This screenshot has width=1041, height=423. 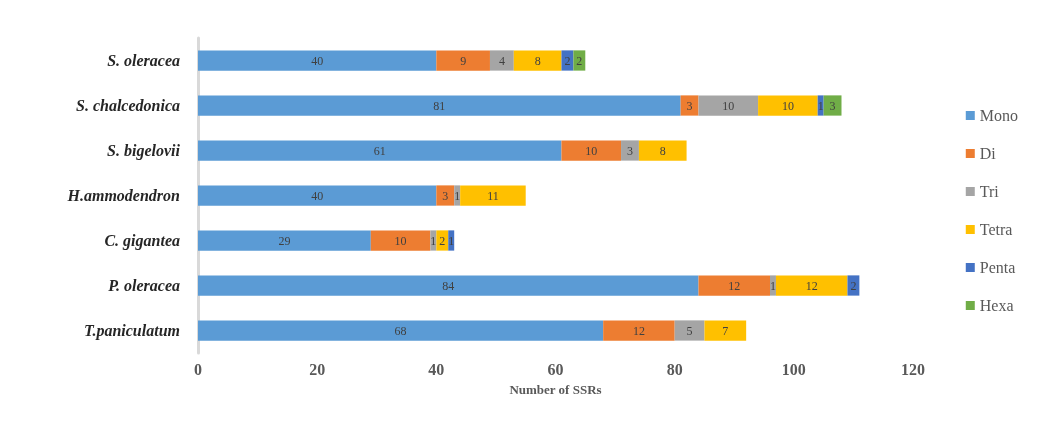 I want to click on x-tick-label: 40, so click(x=436, y=369).